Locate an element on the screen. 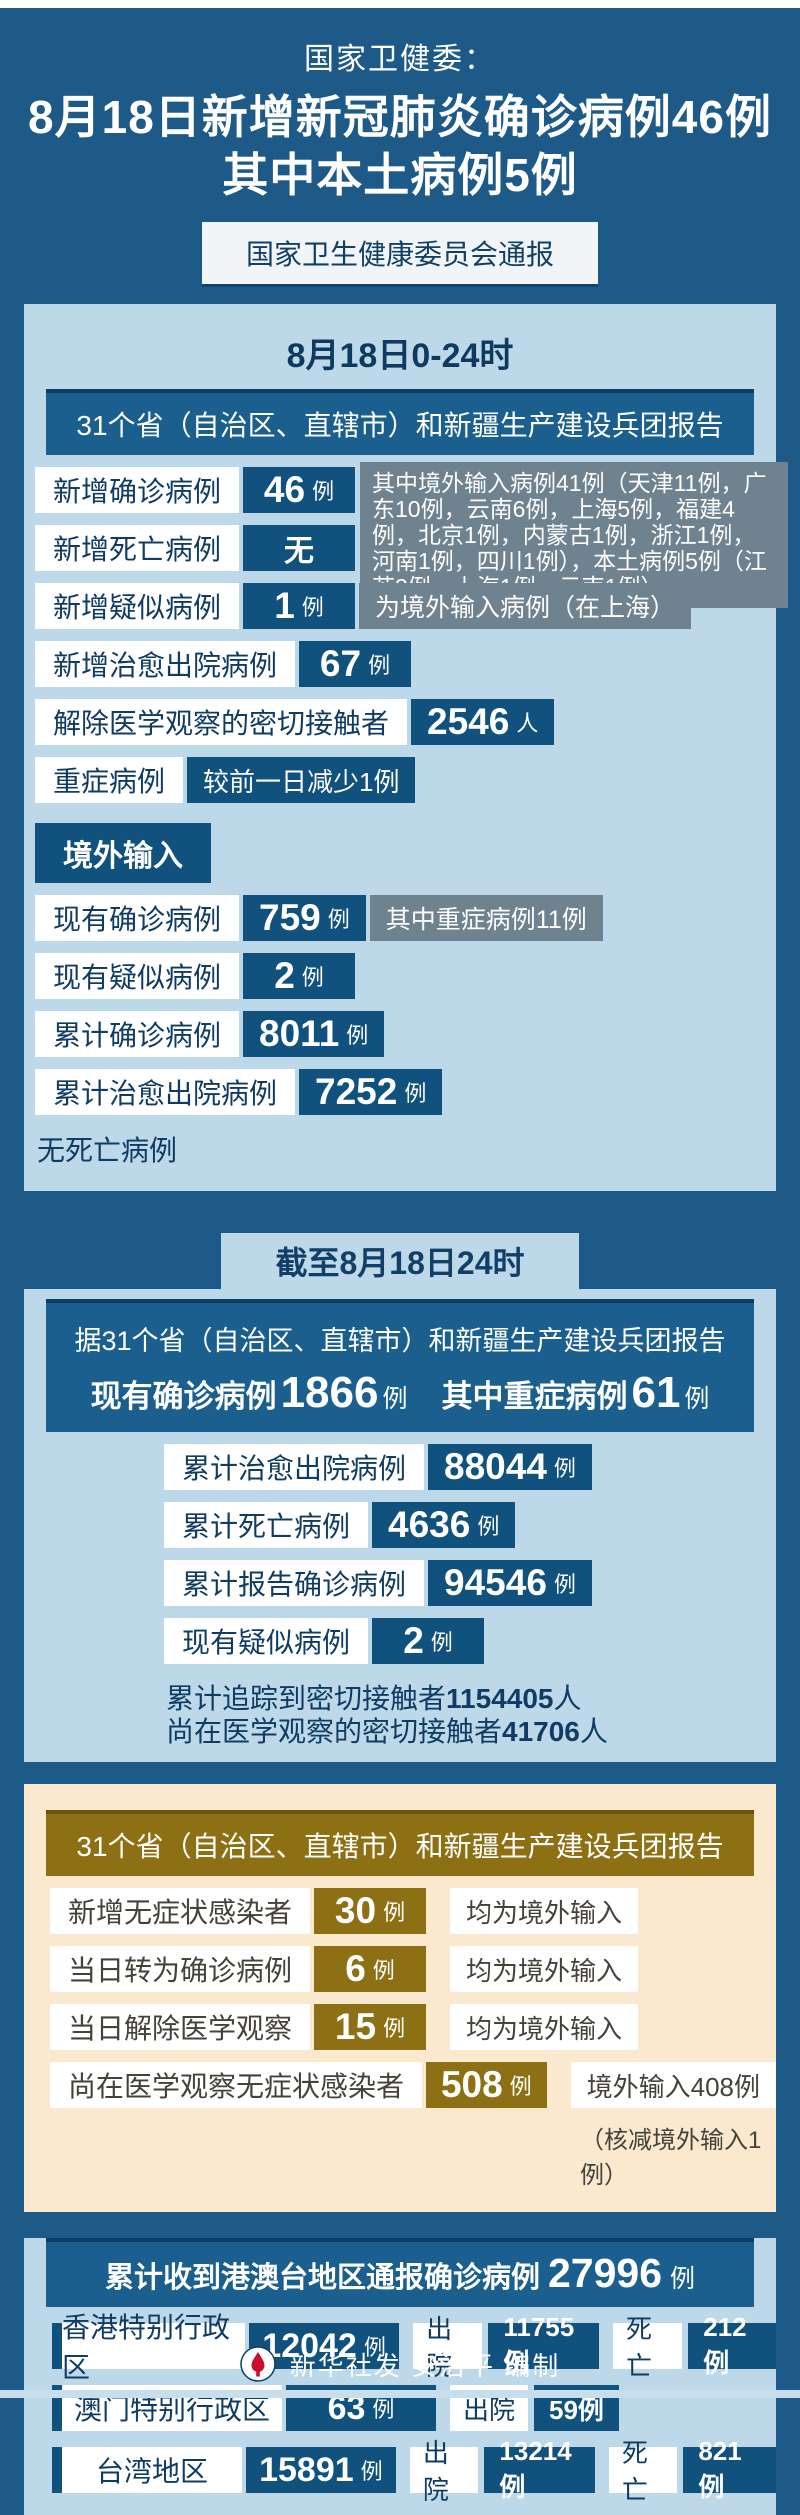 Image resolution: width=800 pixels, height=2515 pixels. contact-line1-value: 1154405 is located at coordinates (500, 1698).